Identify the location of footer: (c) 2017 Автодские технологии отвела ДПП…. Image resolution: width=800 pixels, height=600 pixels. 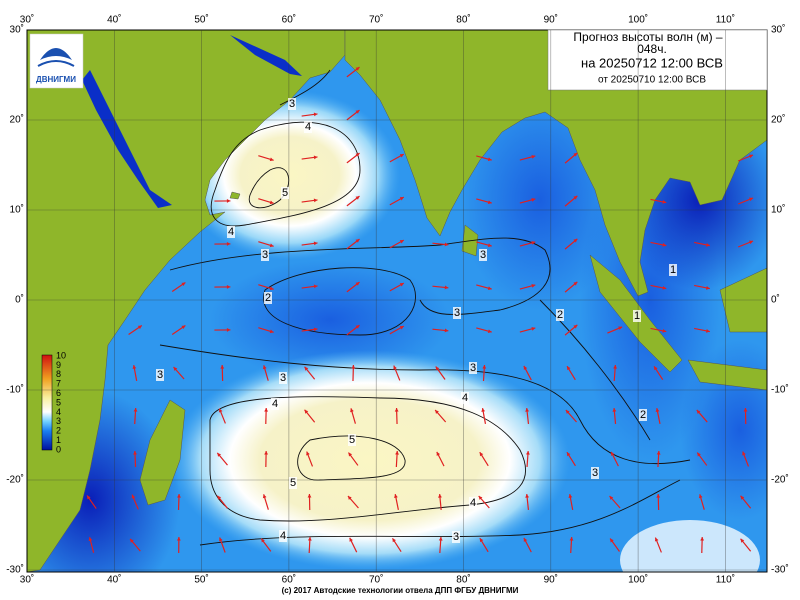
(400, 590).